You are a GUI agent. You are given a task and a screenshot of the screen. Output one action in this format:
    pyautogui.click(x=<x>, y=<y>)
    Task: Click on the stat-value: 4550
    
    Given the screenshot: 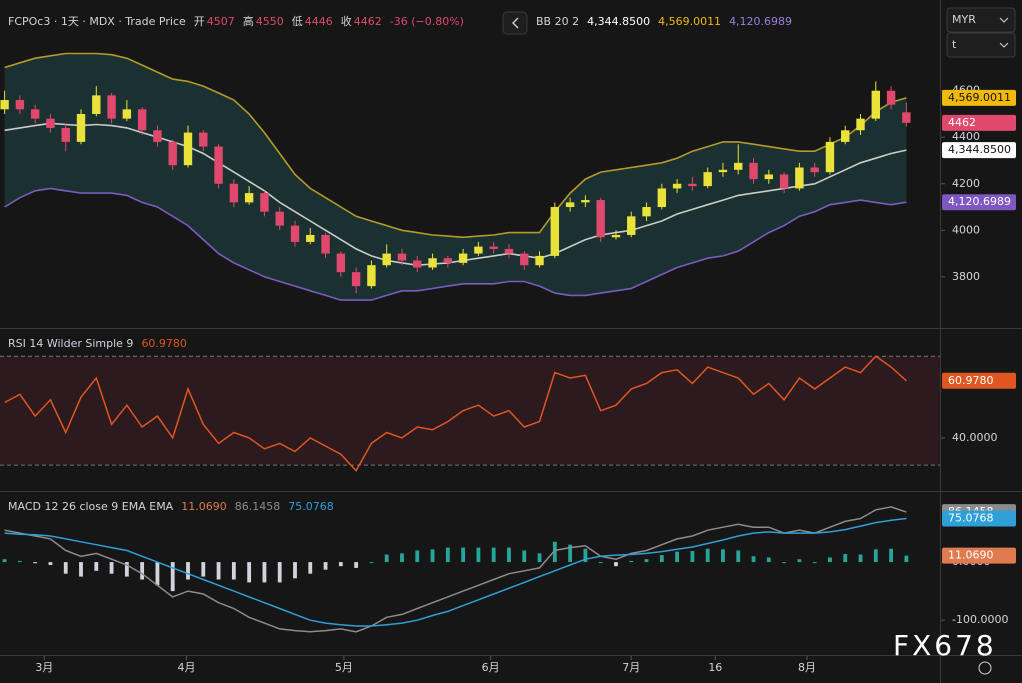 What is the action you would take?
    pyautogui.click(x=270, y=21)
    